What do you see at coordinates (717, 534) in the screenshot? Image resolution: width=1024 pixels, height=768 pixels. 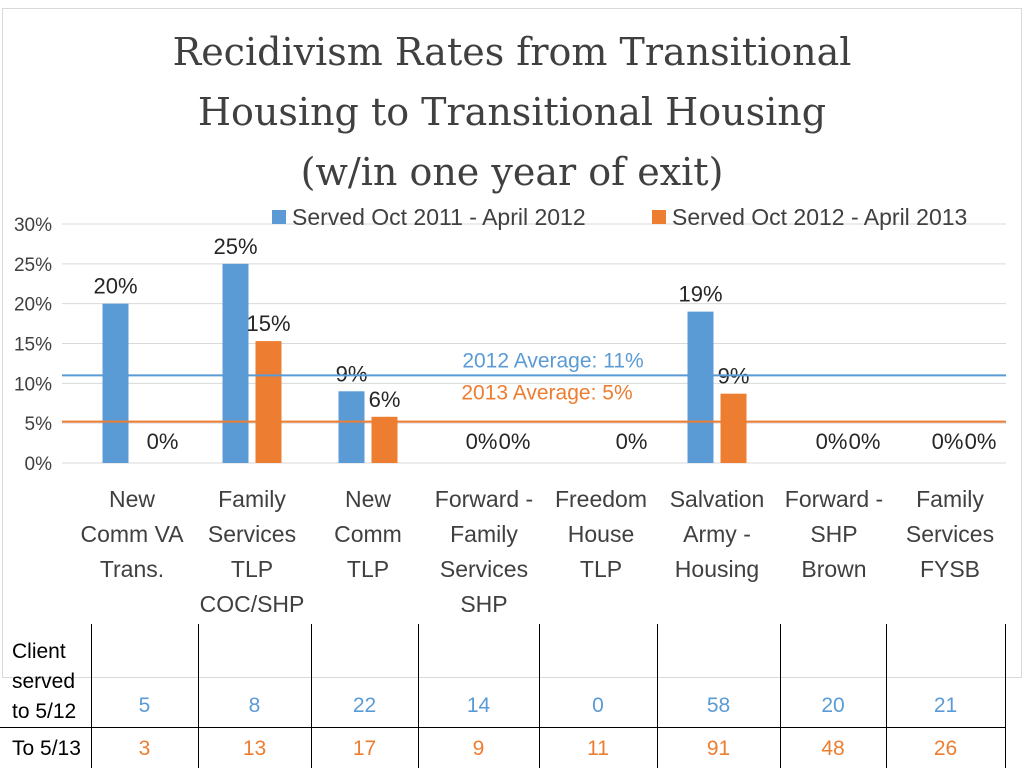 I see `x-category-label: Army -` at bounding box center [717, 534].